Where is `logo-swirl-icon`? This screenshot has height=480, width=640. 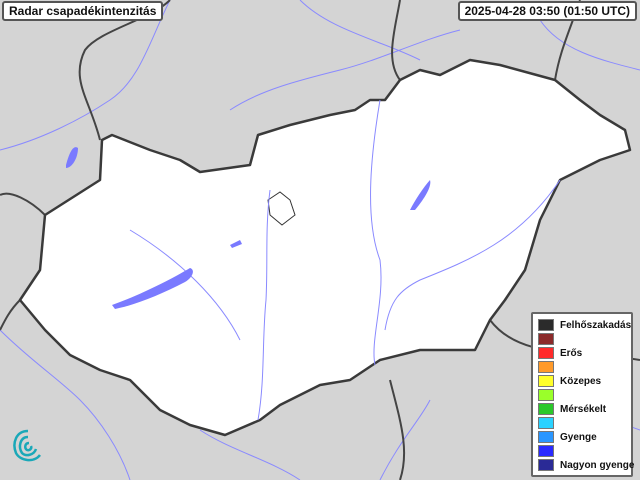
logo-swirl-icon is located at coordinates (27, 445).